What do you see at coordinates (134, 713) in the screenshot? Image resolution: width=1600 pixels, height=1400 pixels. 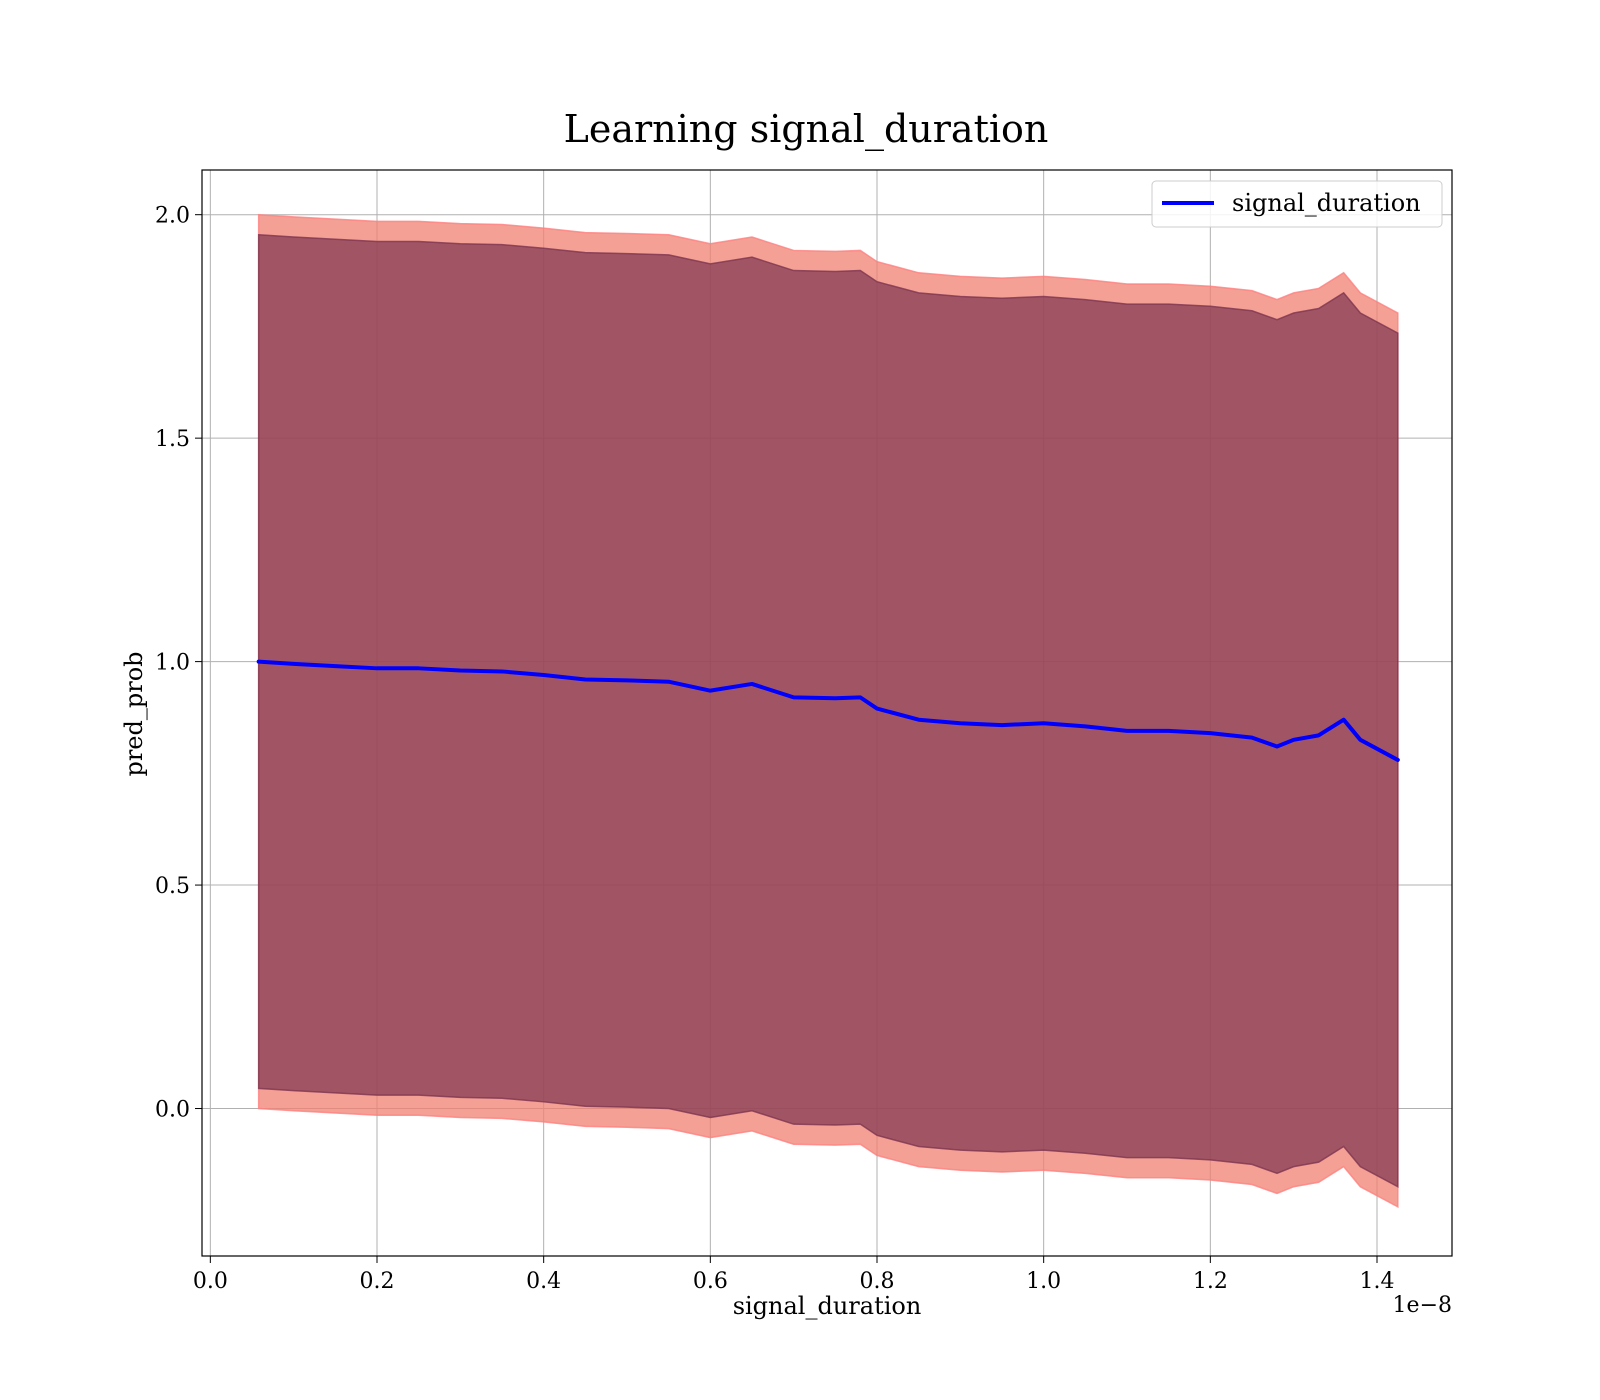 I see `y-axis-label: pred_prob` at bounding box center [134, 713].